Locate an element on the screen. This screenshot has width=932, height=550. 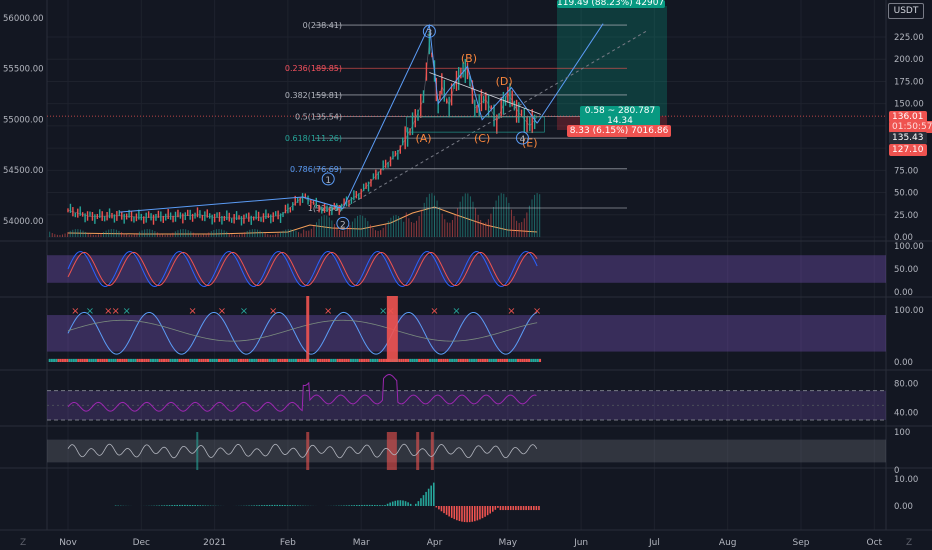
wave-projection-line is located at coordinates (570, 73).